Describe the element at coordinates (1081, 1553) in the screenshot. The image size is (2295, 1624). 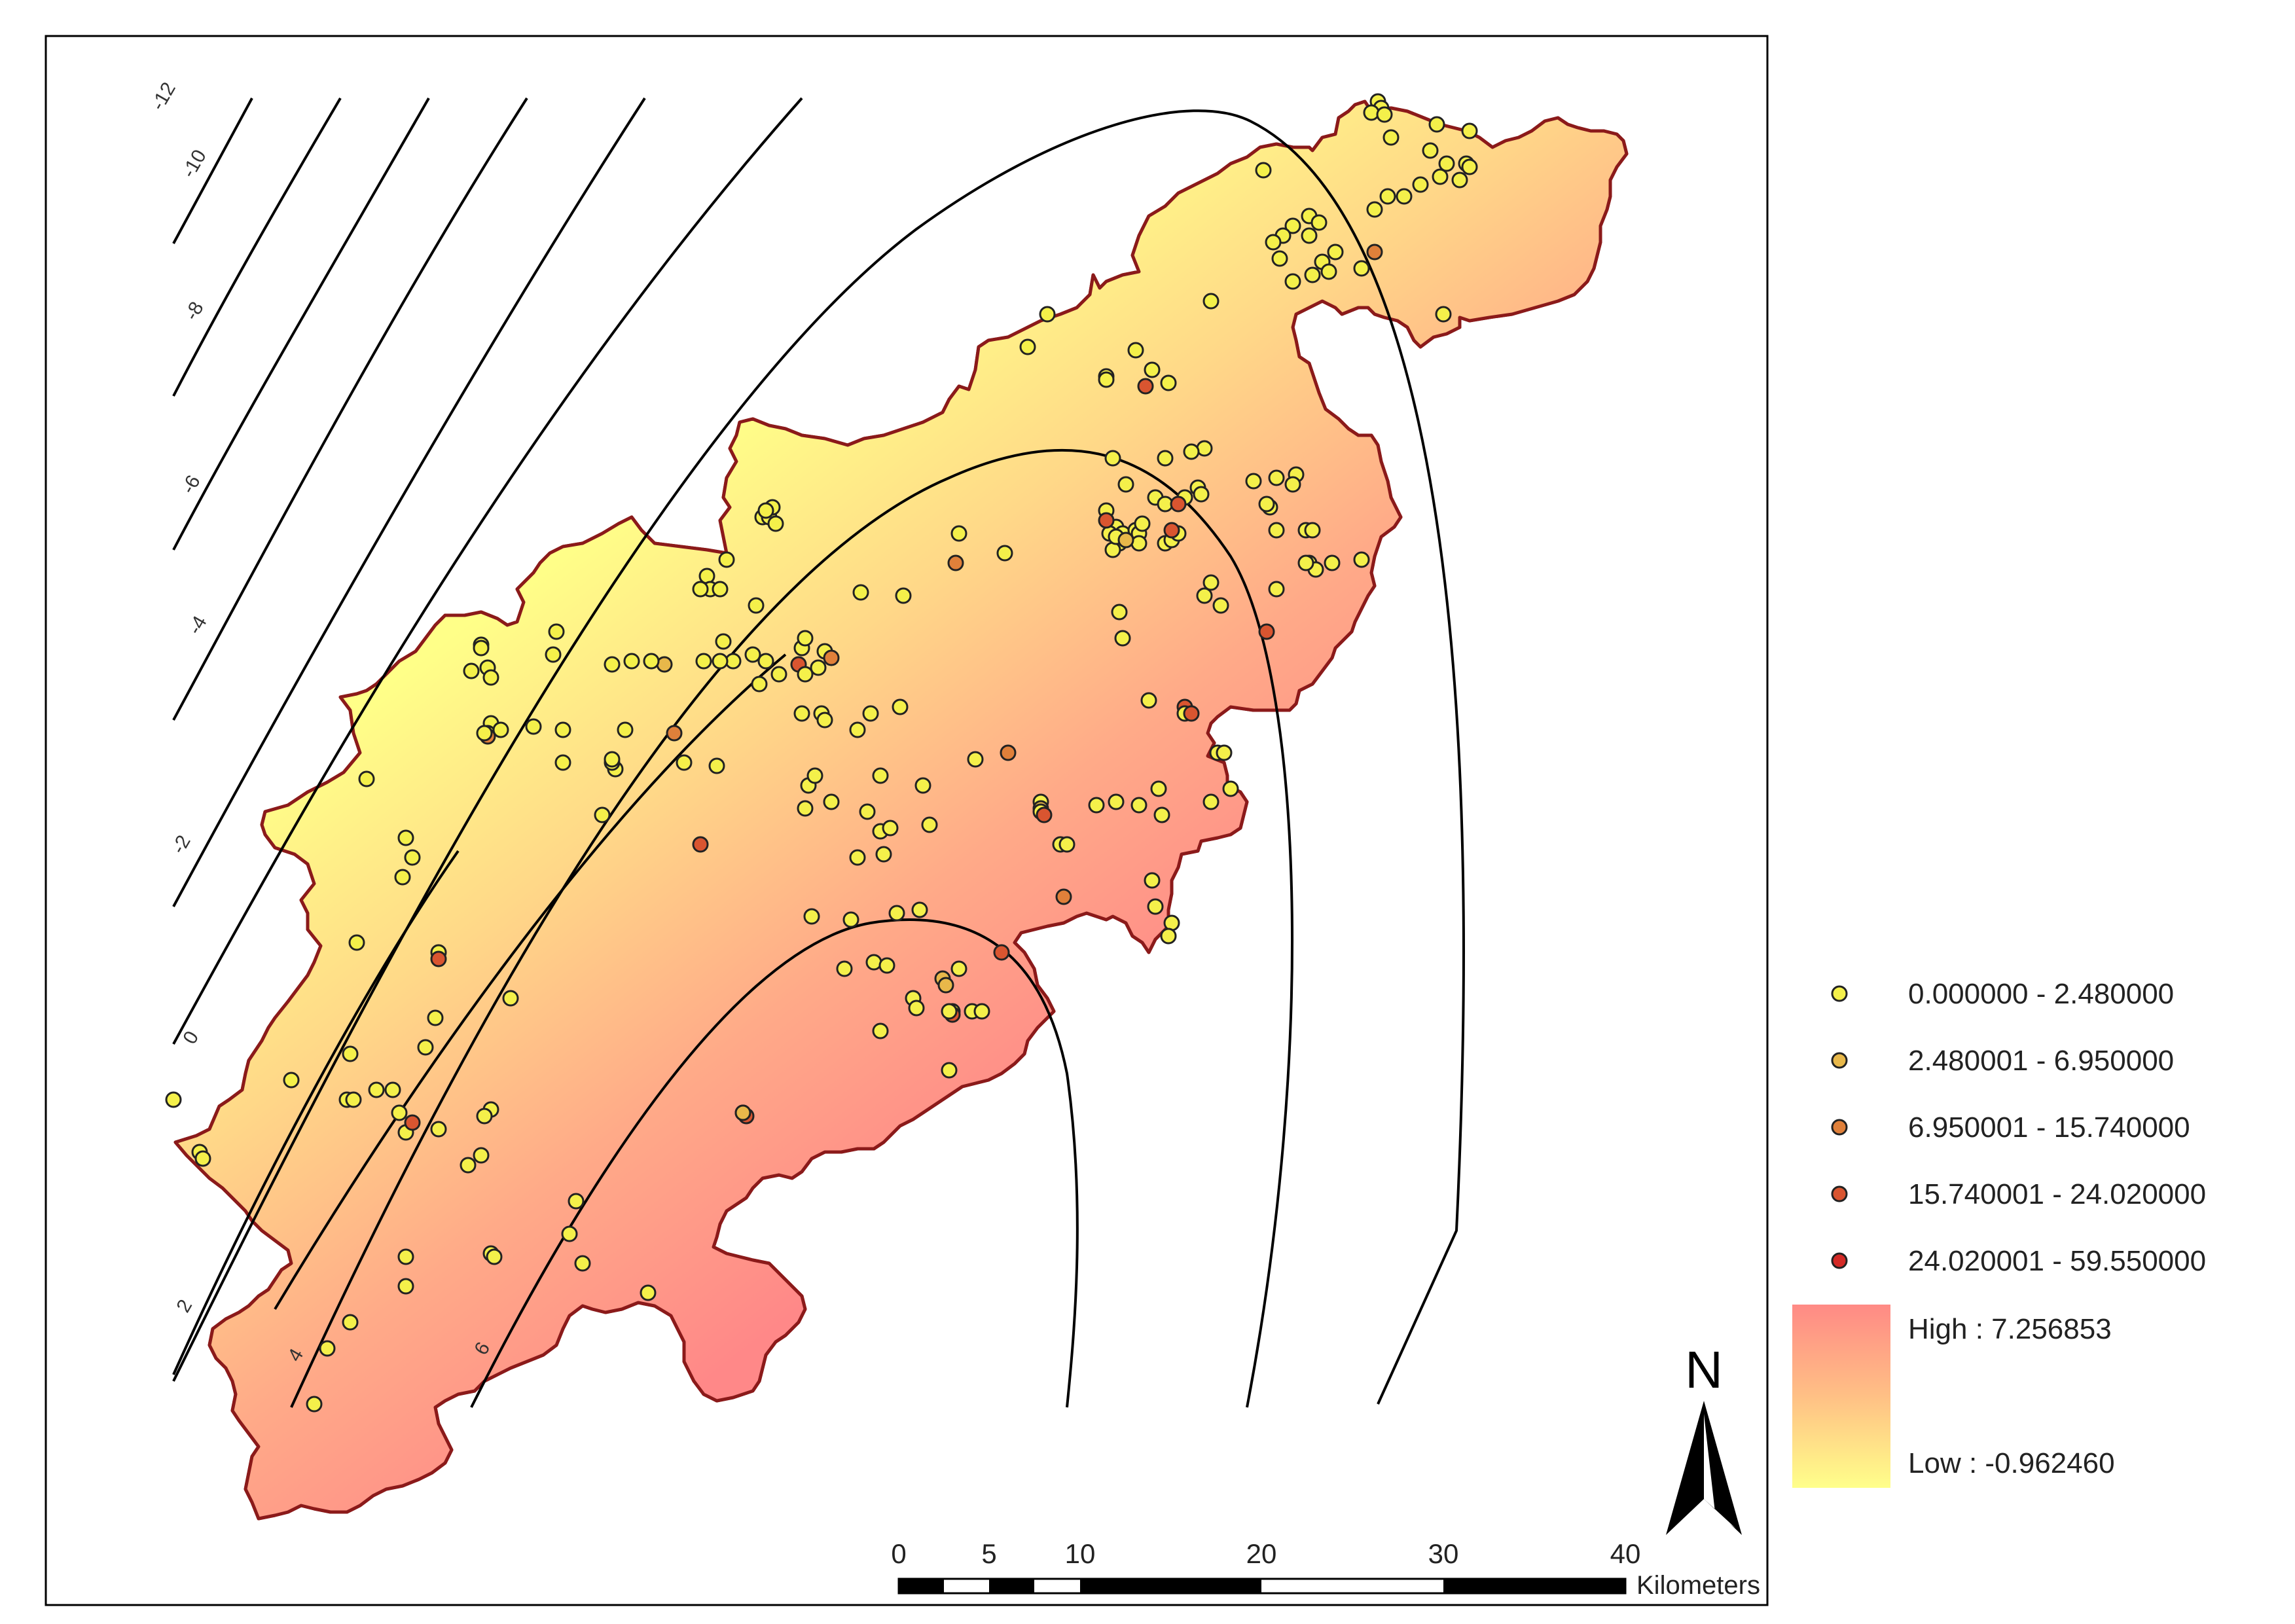
I see `scale-bar-tick: 10` at that location.